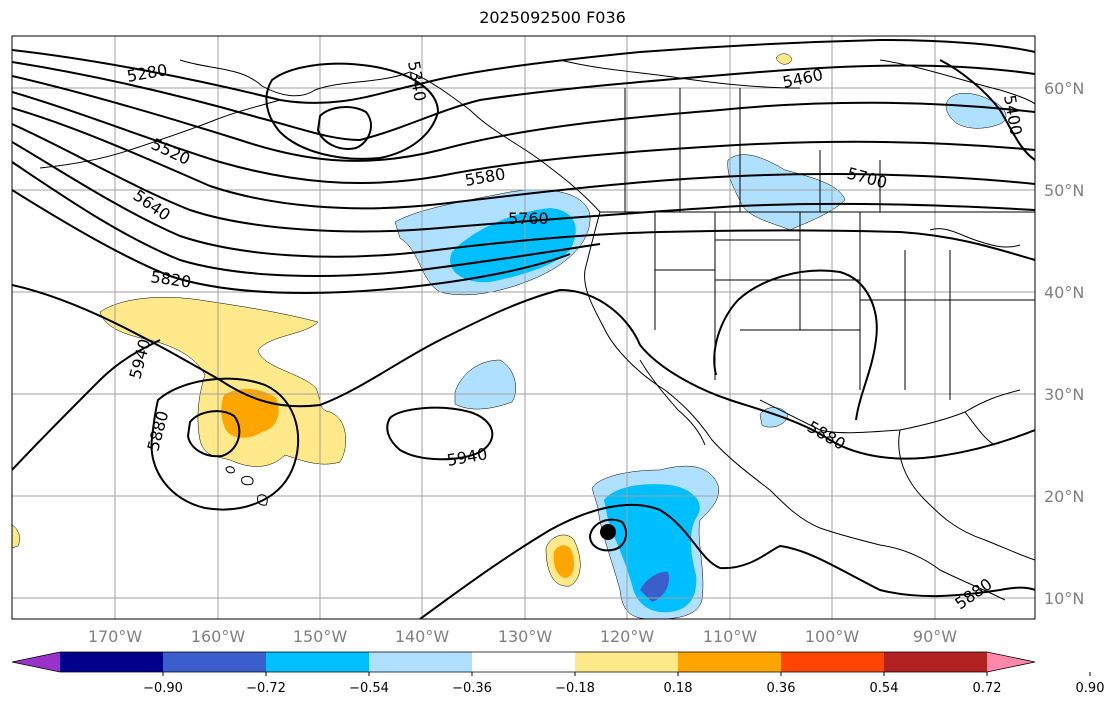  I want to click on lon-label: 170°W, so click(115, 636).